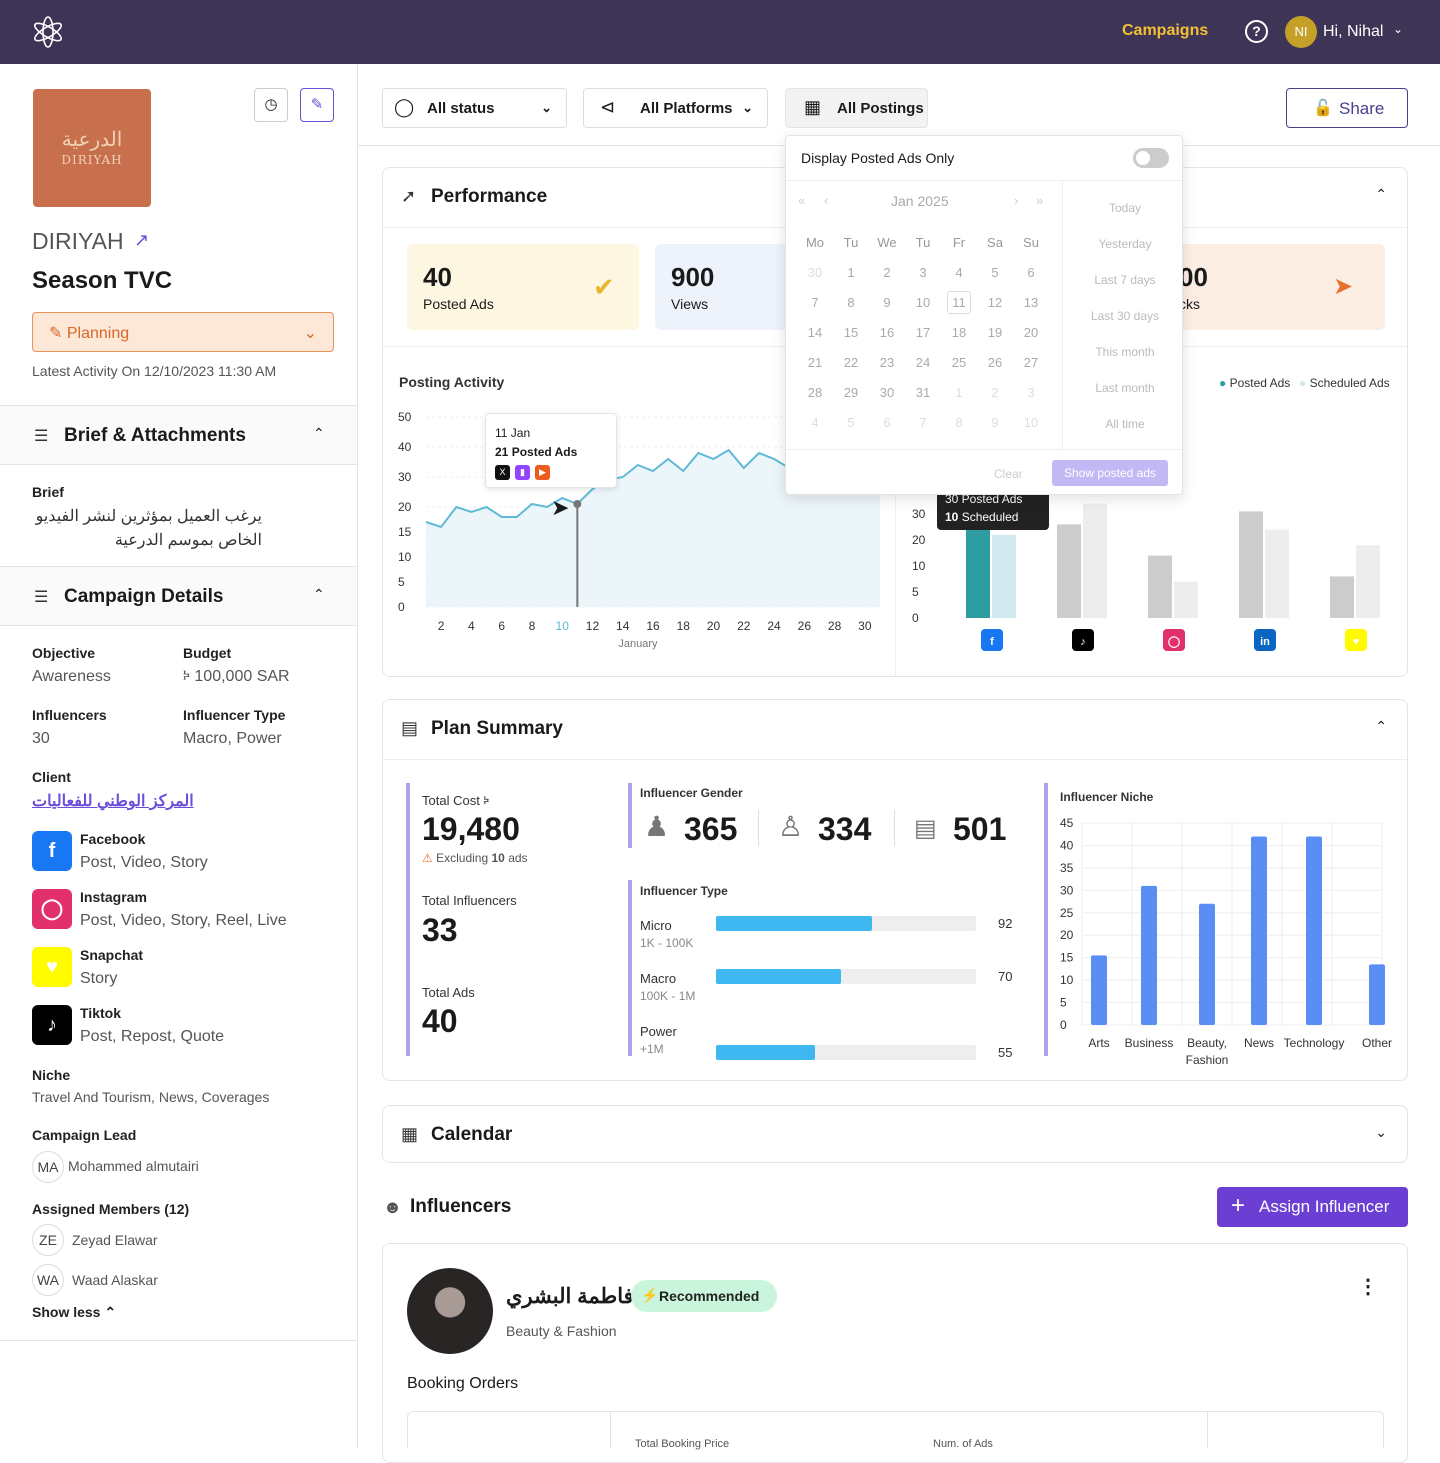 This screenshot has height=1463, width=1440. I want to click on tooltip-count: 21 Posted Ads, so click(536, 452).